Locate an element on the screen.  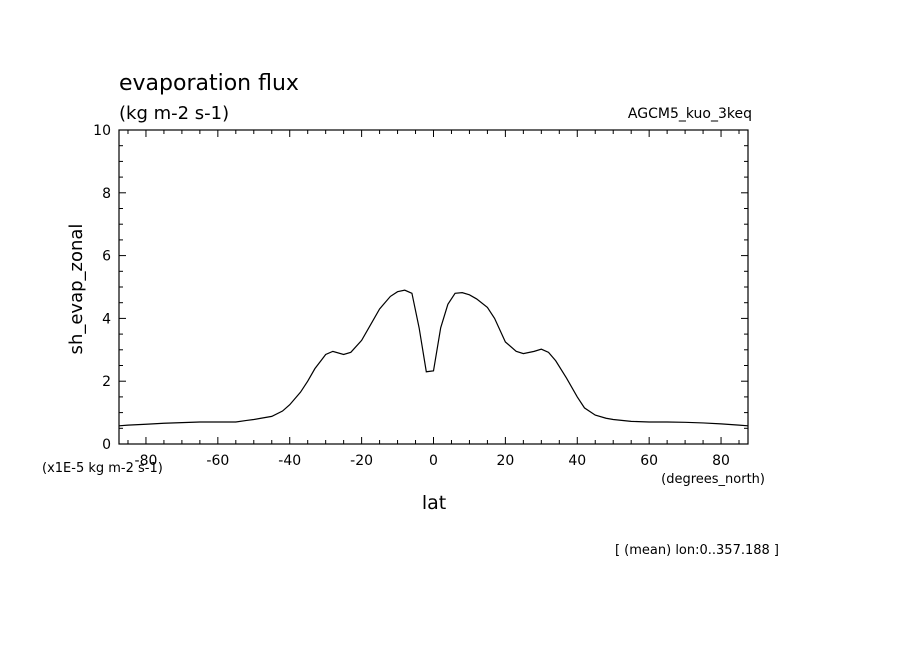
y-tick-label: 4 is located at coordinates (106, 319).